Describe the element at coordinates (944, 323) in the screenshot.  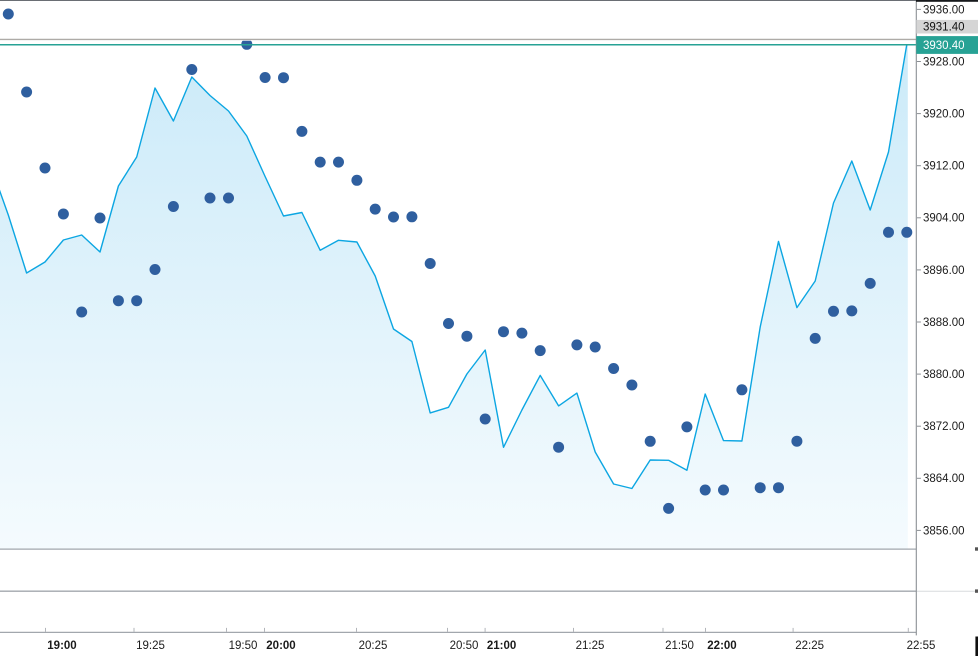
I see `svg-text: 3888.00` at that location.